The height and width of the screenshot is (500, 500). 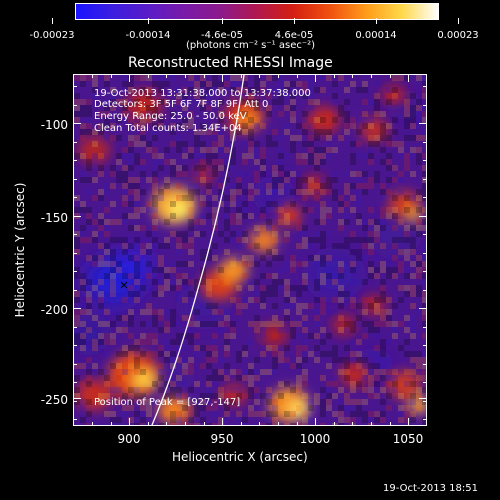 I want to click on plot-title: Reconstructed RHESSI Image, so click(x=230, y=63).